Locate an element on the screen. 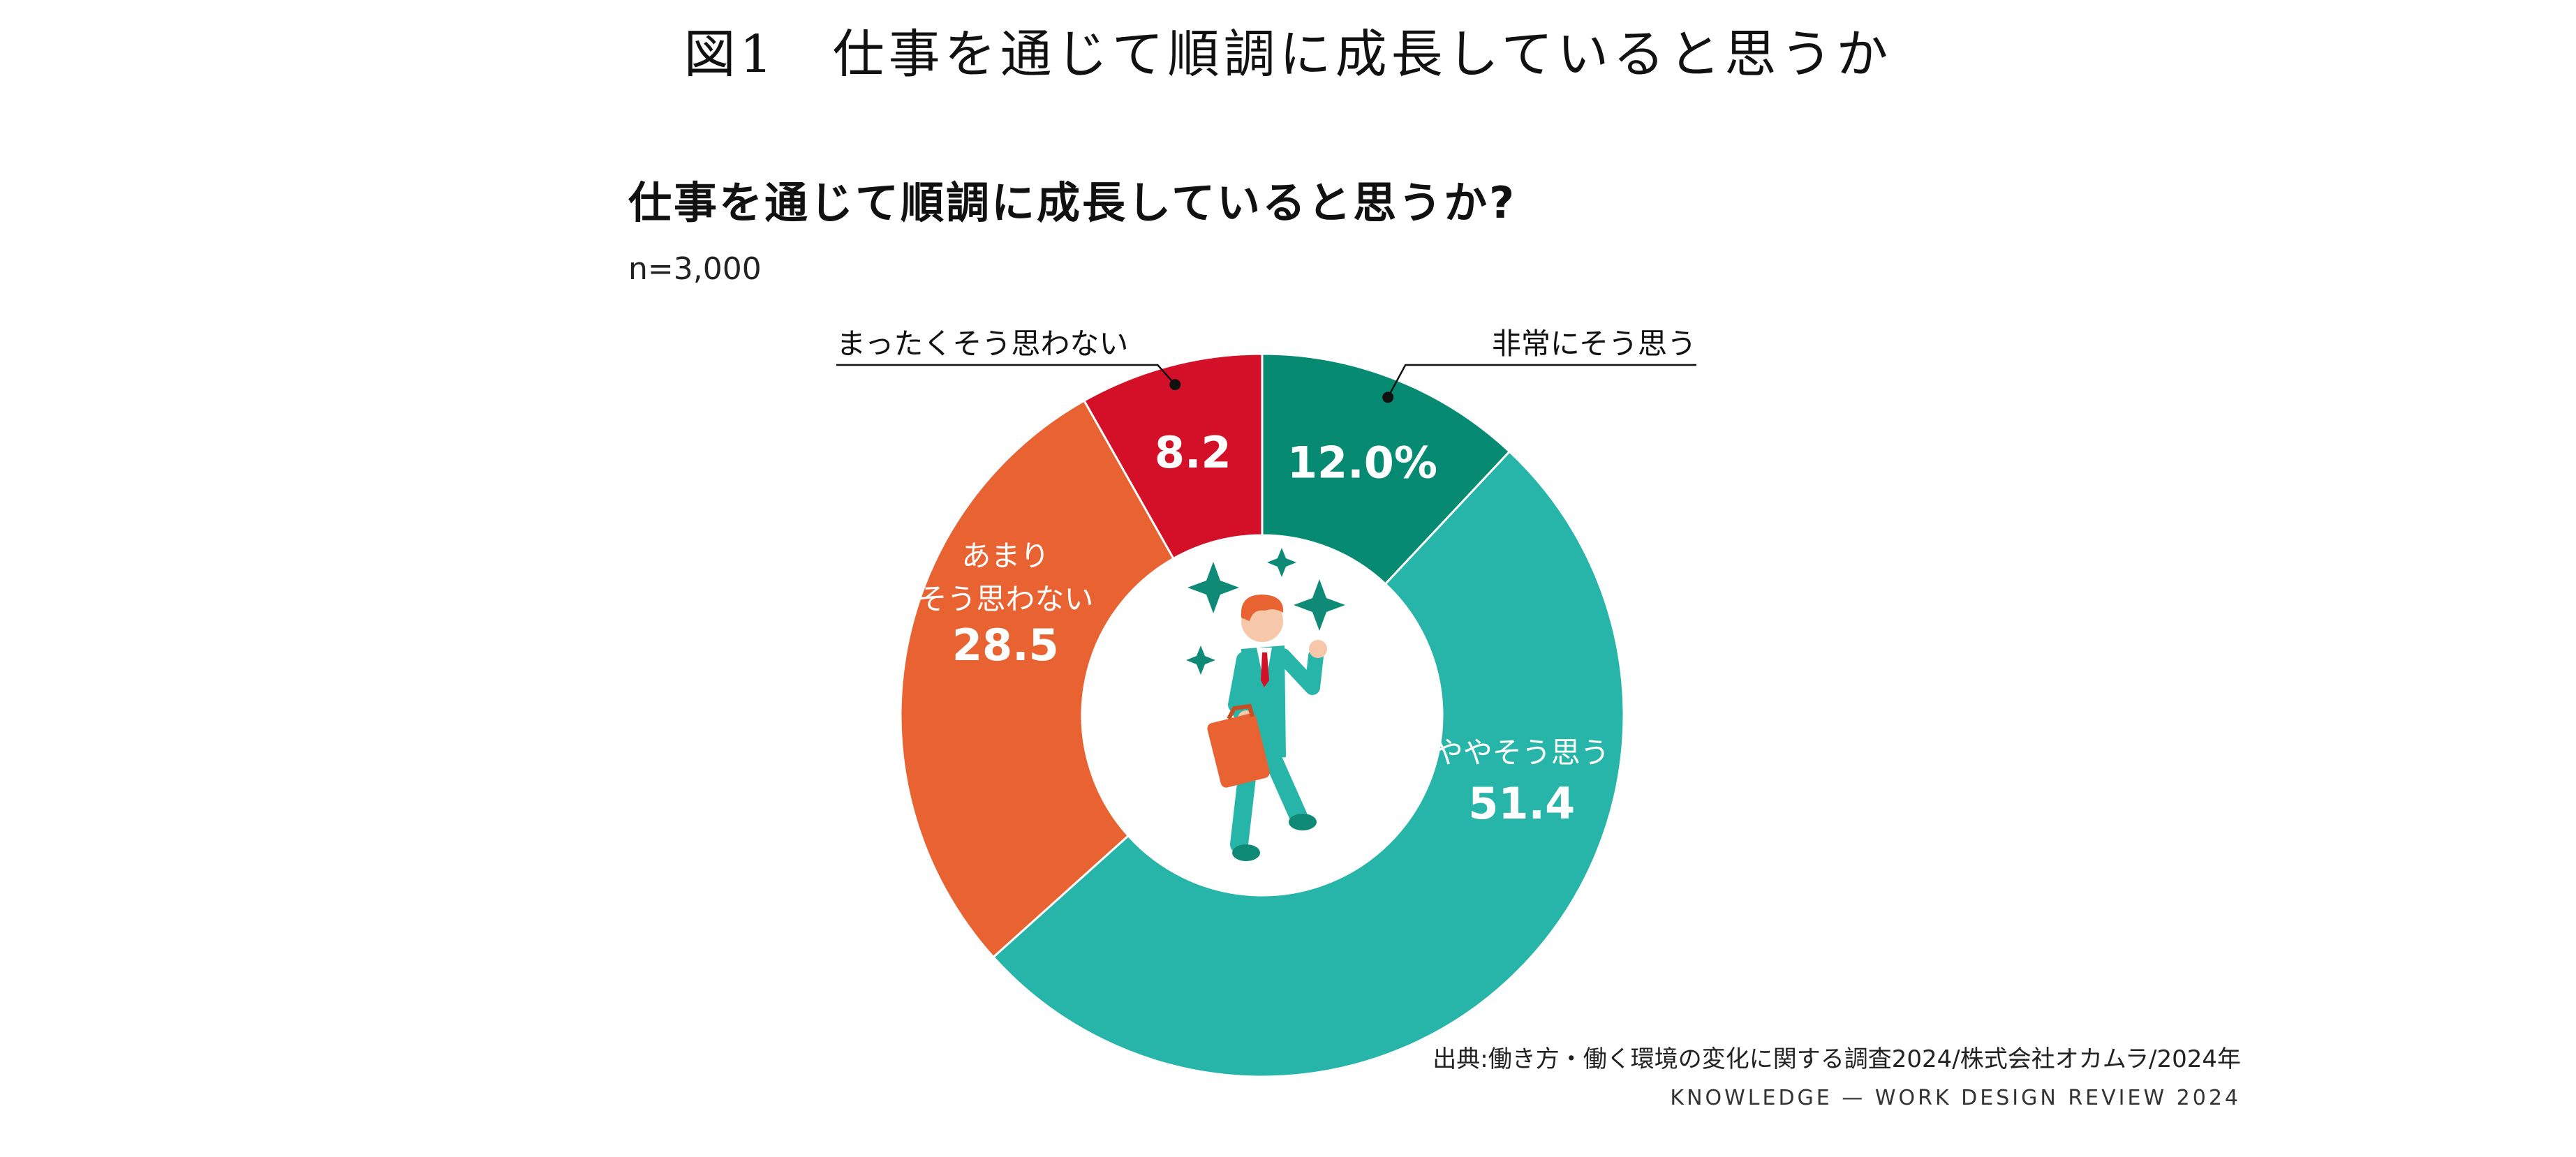  data-label: 28.5 is located at coordinates (1005, 645).